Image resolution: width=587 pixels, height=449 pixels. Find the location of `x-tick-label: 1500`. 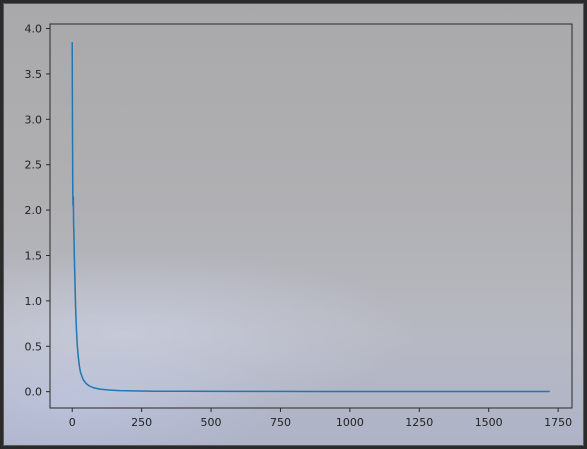

x-tick-label: 1500 is located at coordinates (489, 422).